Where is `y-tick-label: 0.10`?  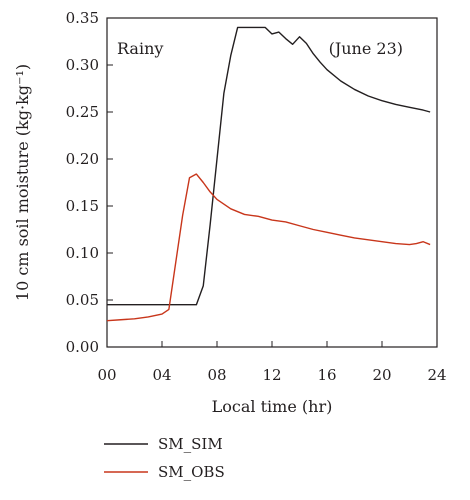
y-tick-label: 0.10 is located at coordinates (82, 253).